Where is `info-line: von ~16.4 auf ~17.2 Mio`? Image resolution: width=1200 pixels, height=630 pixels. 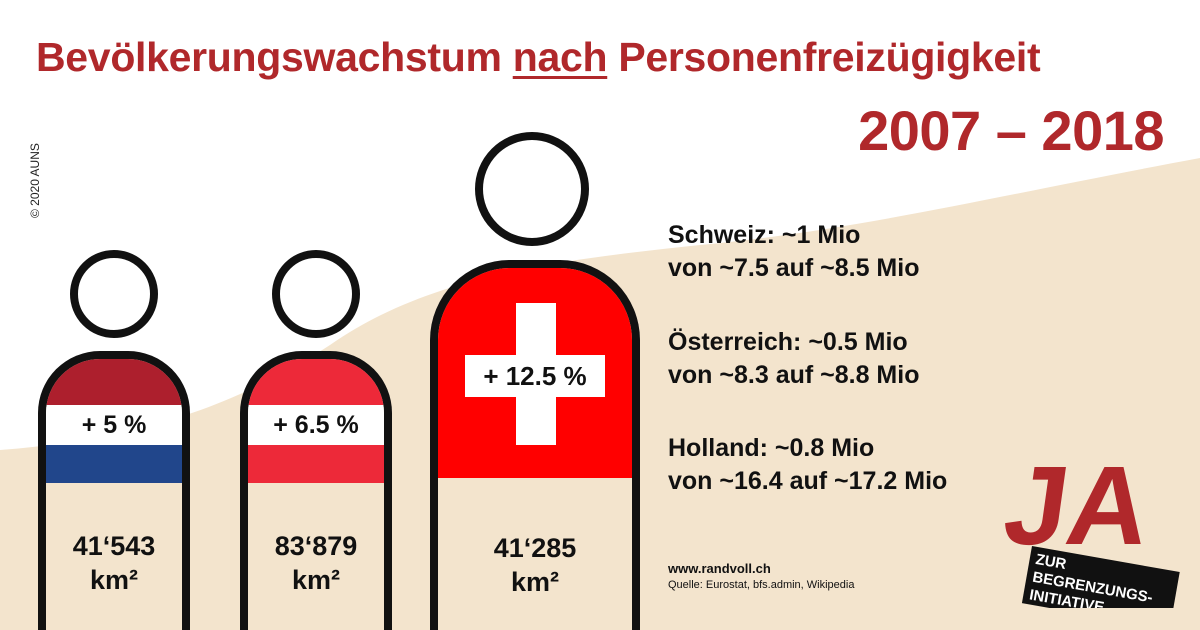
info-line: von ~16.4 auf ~17.2 Mio is located at coordinates (808, 481).